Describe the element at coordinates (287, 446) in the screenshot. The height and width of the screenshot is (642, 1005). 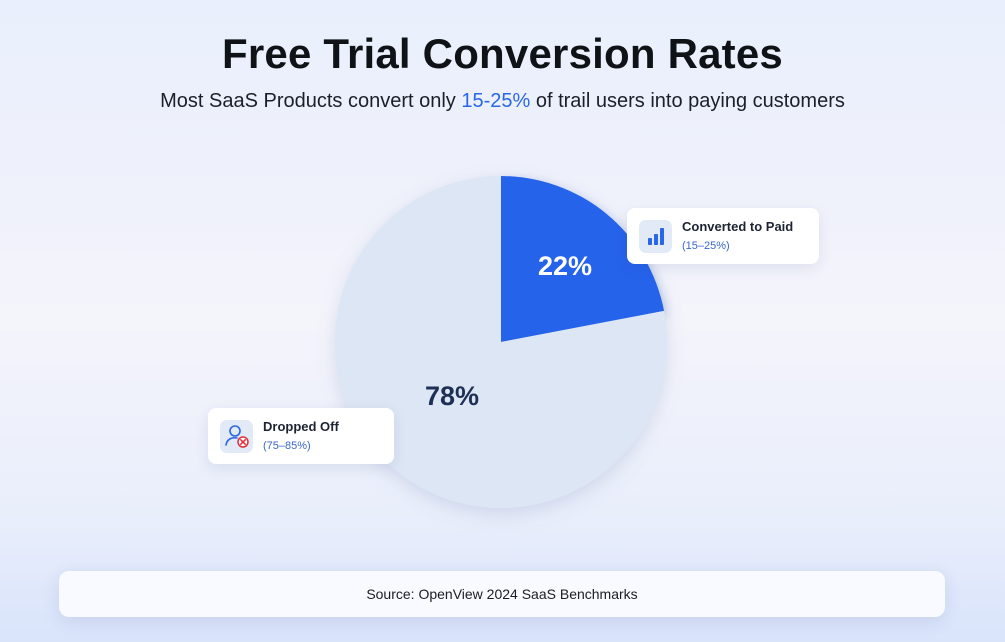
I see `callout-dropped-range: (75–85%)` at that location.